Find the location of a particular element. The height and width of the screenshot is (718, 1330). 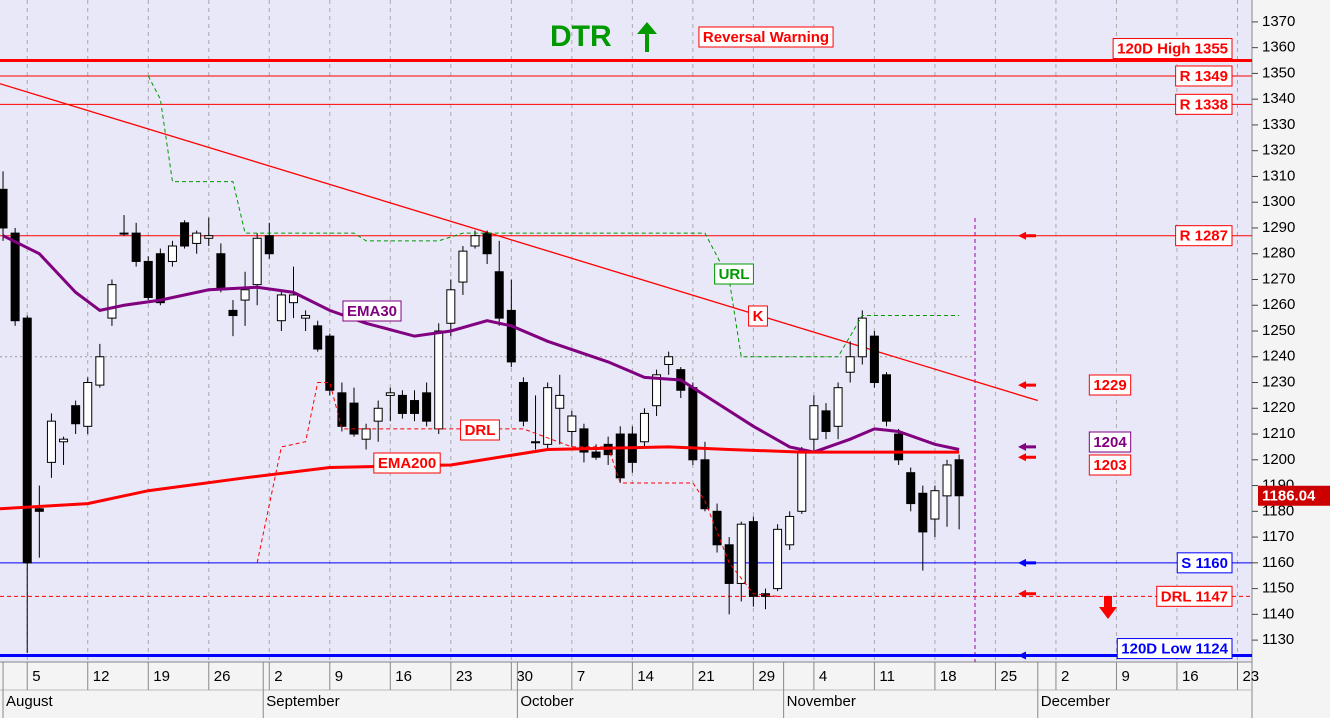

x-tick-label: 29 is located at coordinates (766, 676).